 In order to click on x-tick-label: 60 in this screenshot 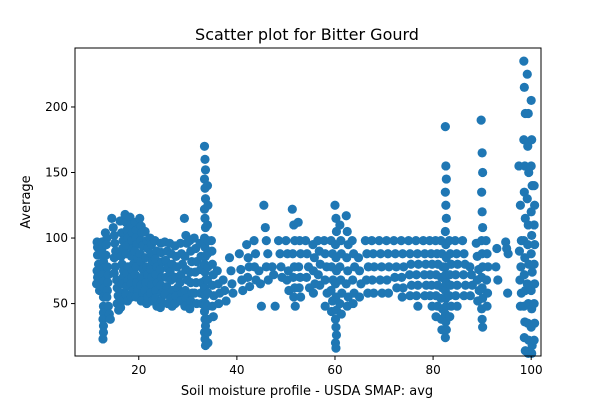, I will do `click(334, 370)`.